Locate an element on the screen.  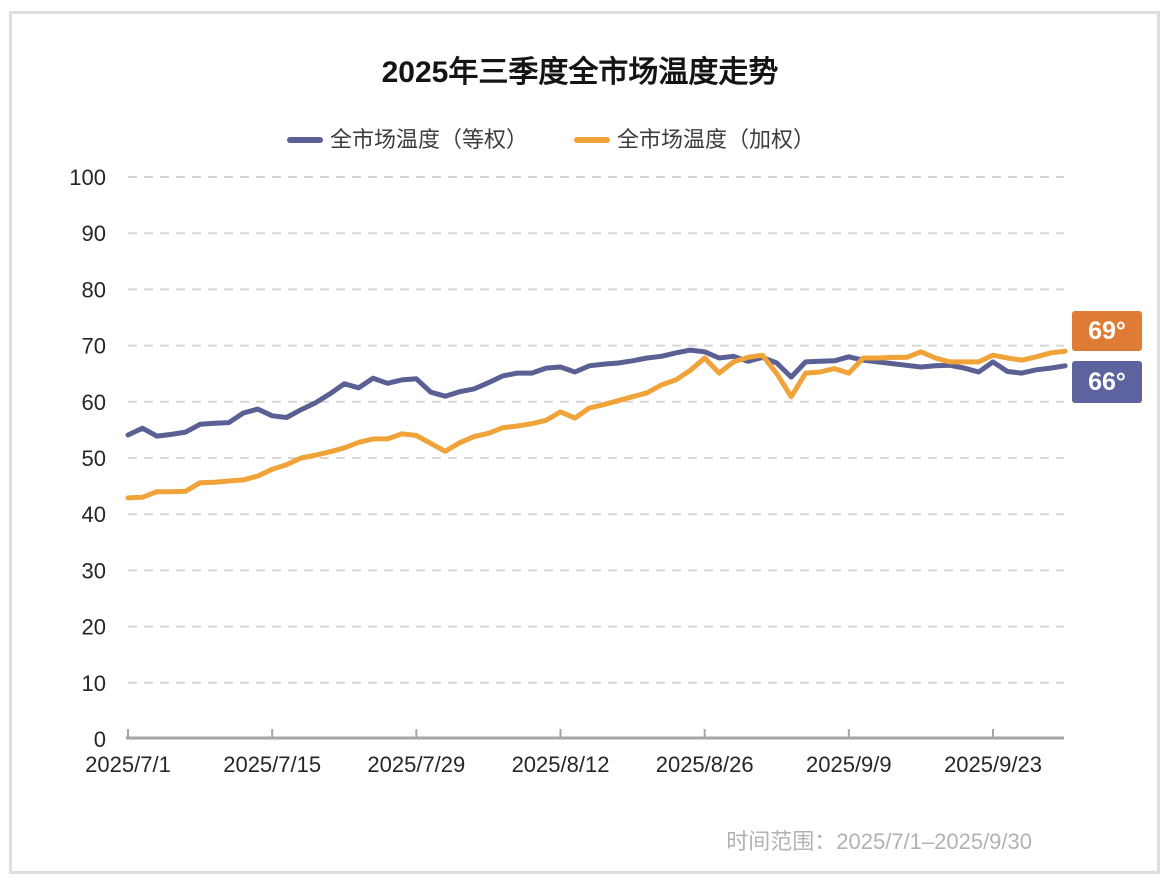
y-axis-tick-label: 50 is located at coordinates (94, 458).